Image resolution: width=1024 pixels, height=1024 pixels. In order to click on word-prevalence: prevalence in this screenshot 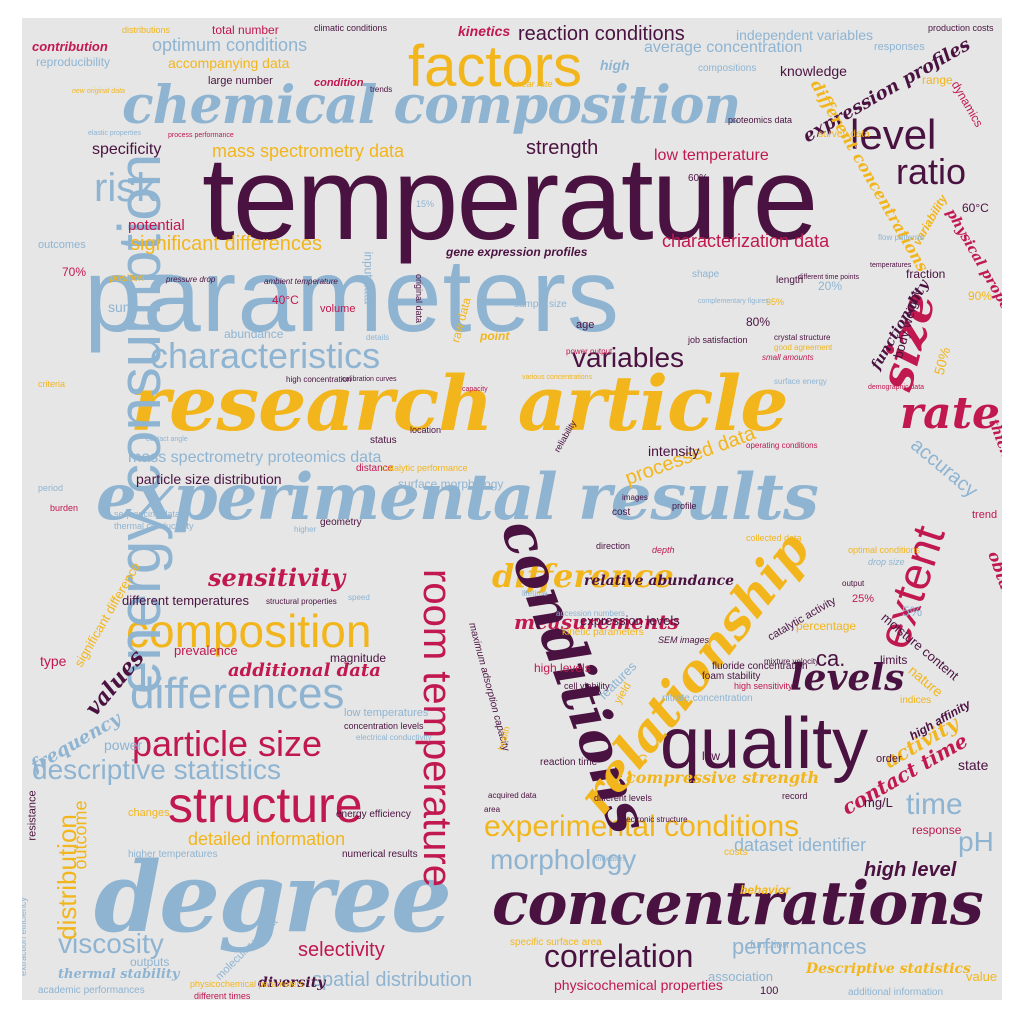, I will do `click(206, 650)`.